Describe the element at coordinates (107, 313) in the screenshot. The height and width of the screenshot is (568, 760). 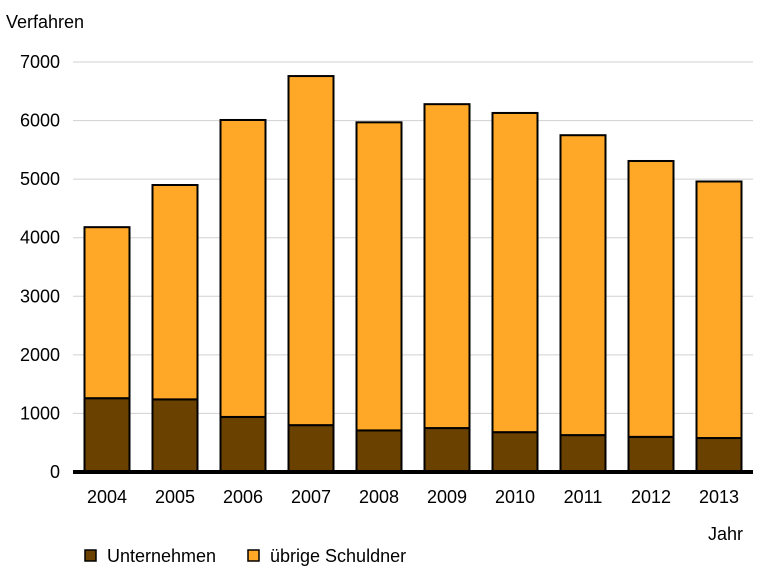
I see `bar-uebrige-schuldner-2004` at that location.